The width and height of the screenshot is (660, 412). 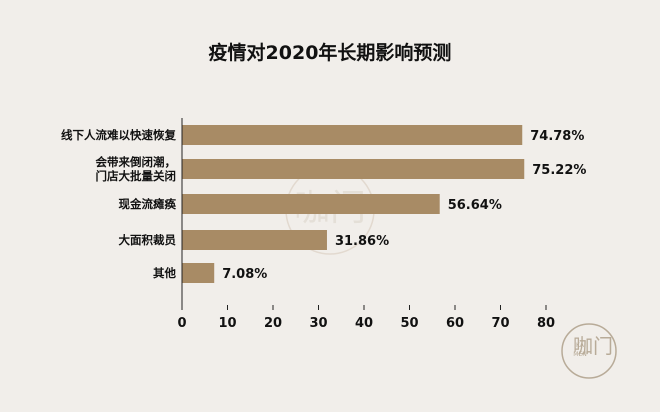 I want to click on category-label: 其他, so click(x=164, y=273).